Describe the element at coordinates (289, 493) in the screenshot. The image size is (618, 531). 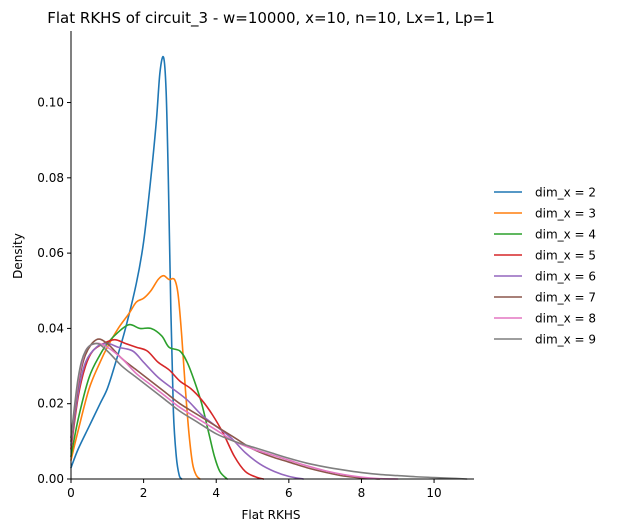
I see `x-tick-label: 6` at that location.